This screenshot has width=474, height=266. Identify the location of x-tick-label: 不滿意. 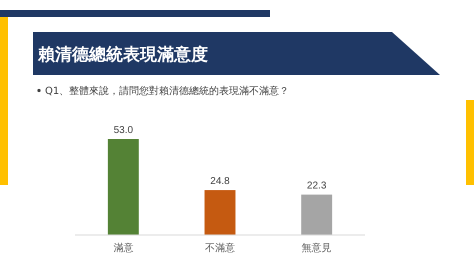
(220, 248).